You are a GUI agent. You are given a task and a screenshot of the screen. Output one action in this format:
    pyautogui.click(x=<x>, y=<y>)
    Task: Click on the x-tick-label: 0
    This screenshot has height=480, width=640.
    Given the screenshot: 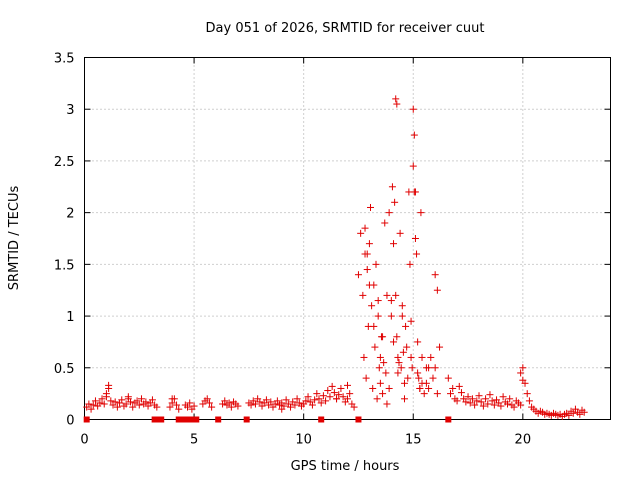 What is the action you would take?
    pyautogui.click(x=84, y=440)
    